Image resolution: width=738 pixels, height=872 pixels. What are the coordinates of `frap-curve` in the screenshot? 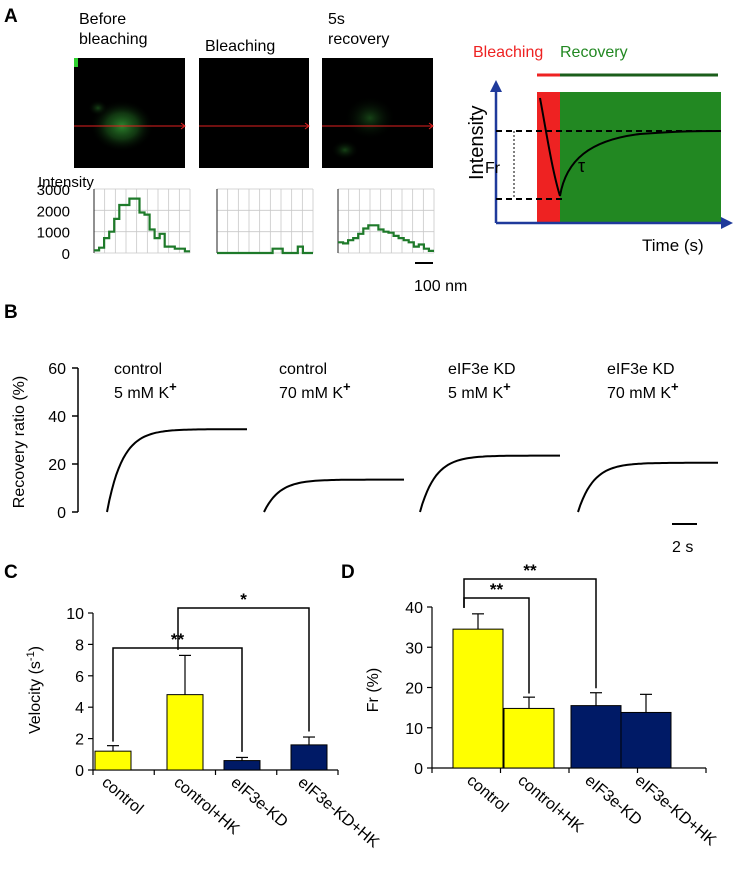 It's located at (630, 147).